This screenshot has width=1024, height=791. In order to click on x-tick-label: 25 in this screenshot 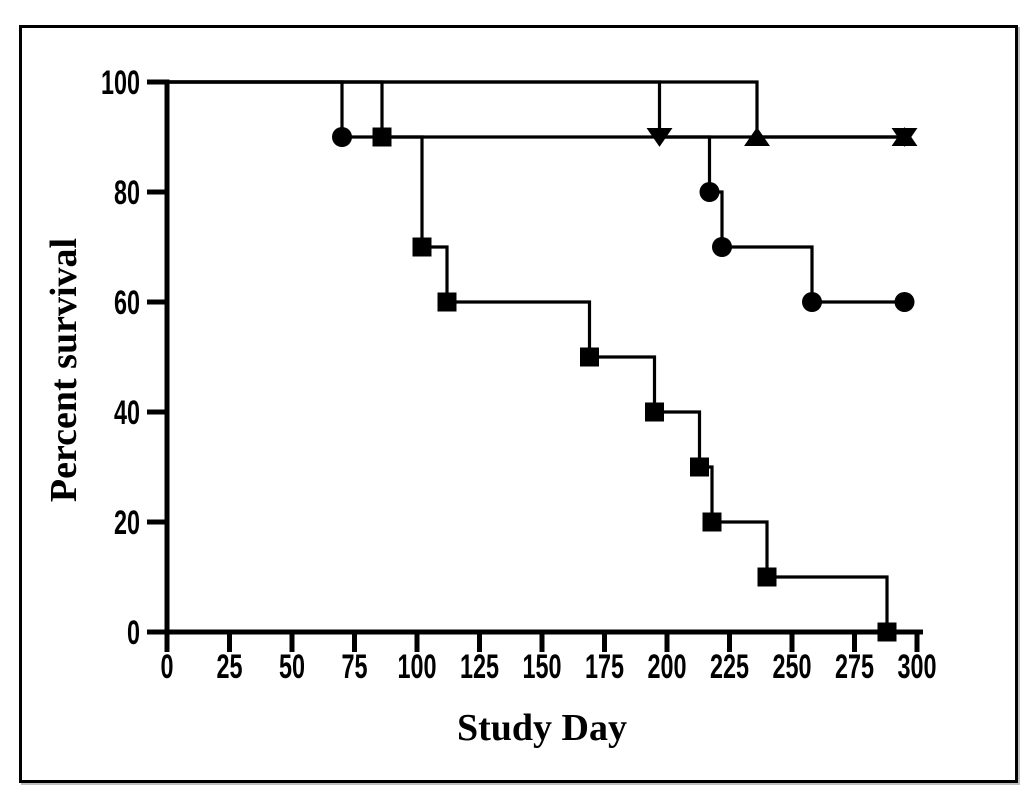, I will do `click(230, 667)`.